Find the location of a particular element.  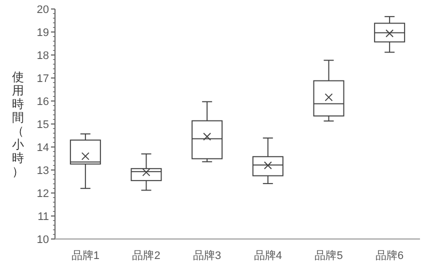

y-tick-label: 12 is located at coordinates (42, 194).